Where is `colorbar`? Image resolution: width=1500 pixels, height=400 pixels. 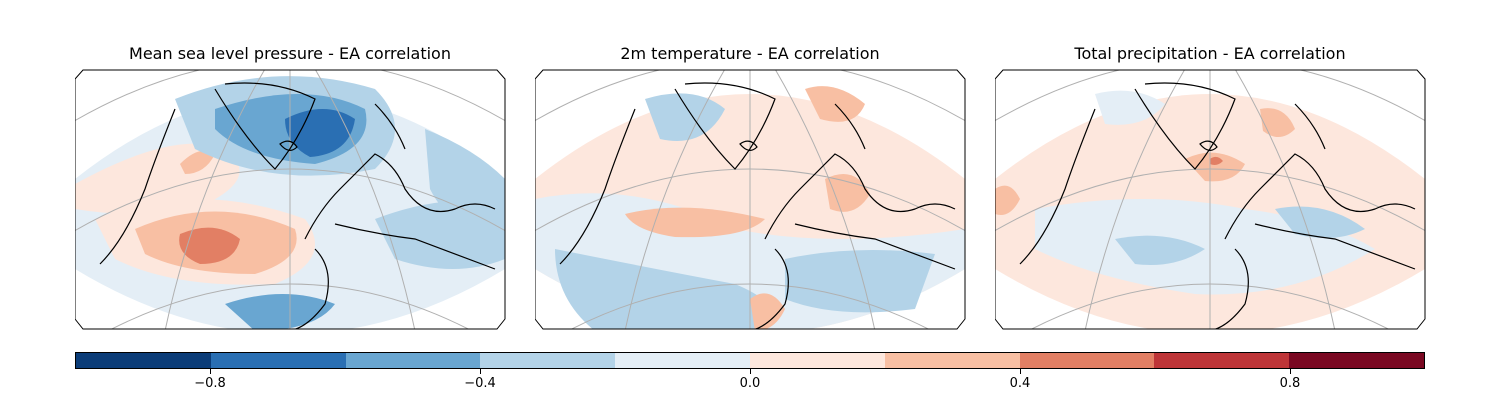 colorbar is located at coordinates (750, 360).